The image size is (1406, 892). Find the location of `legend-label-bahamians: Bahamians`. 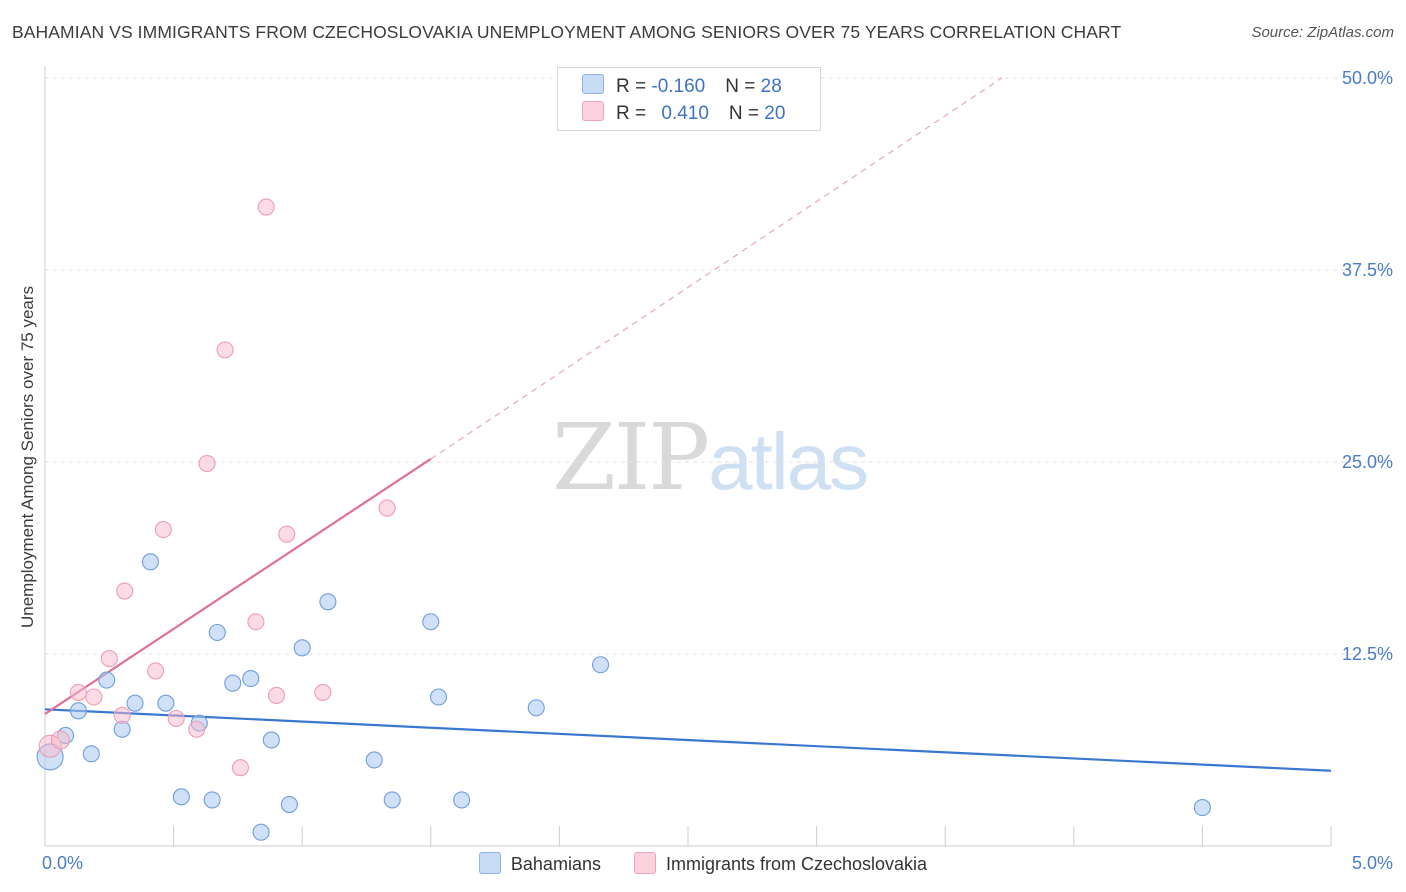

legend-label-bahamians: Bahamians is located at coordinates (555, 864).